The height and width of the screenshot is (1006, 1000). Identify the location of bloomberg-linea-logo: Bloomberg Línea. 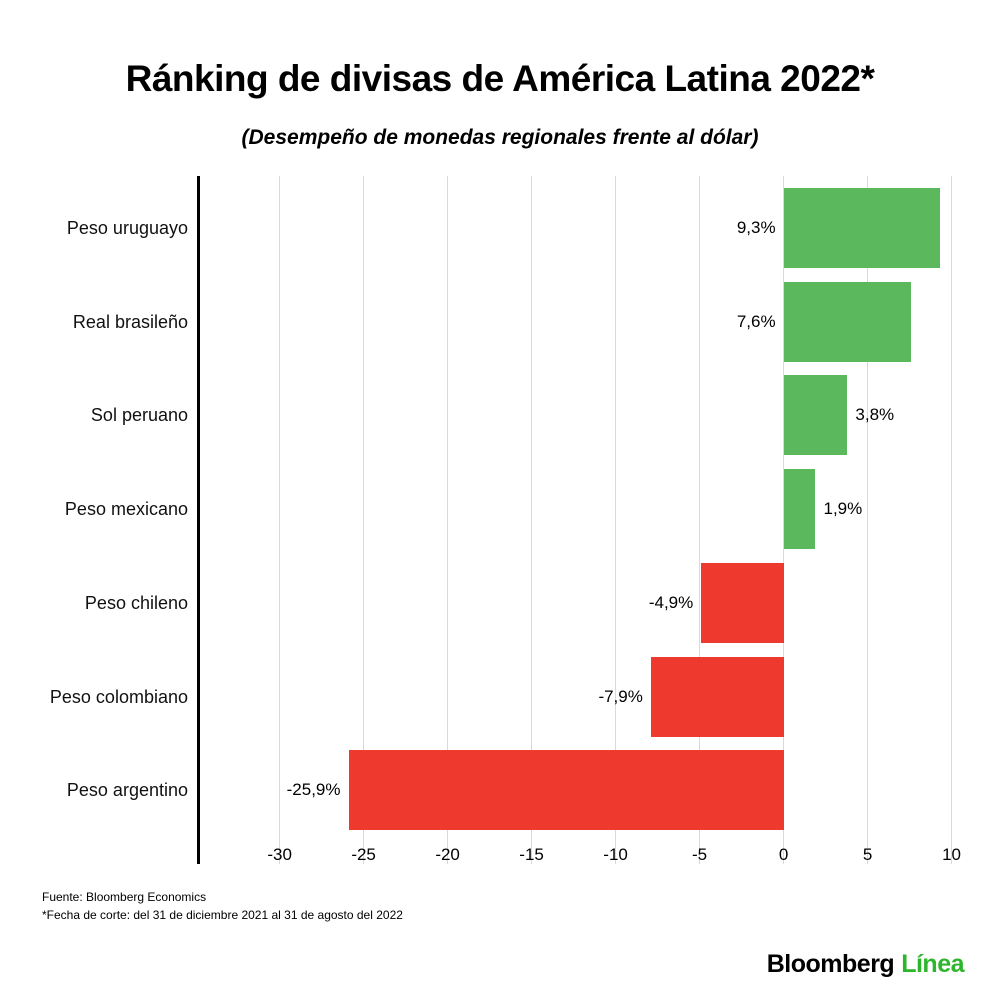
(865, 964).